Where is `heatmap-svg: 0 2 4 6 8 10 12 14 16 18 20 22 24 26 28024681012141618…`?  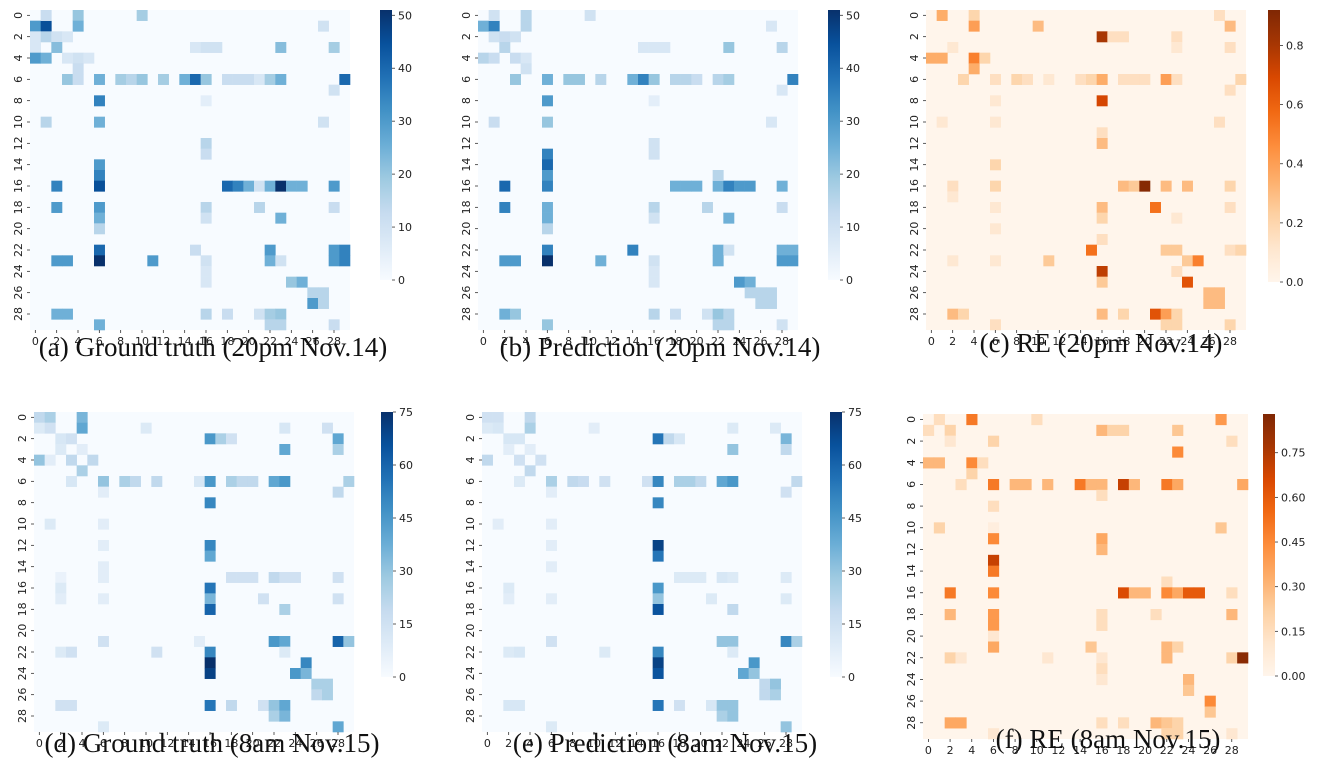
heatmap-svg: 0 2 4 6 8 10 12 14 16 18 20 22 24 26 28024681012141618… is located at coordinates (1105, 585).